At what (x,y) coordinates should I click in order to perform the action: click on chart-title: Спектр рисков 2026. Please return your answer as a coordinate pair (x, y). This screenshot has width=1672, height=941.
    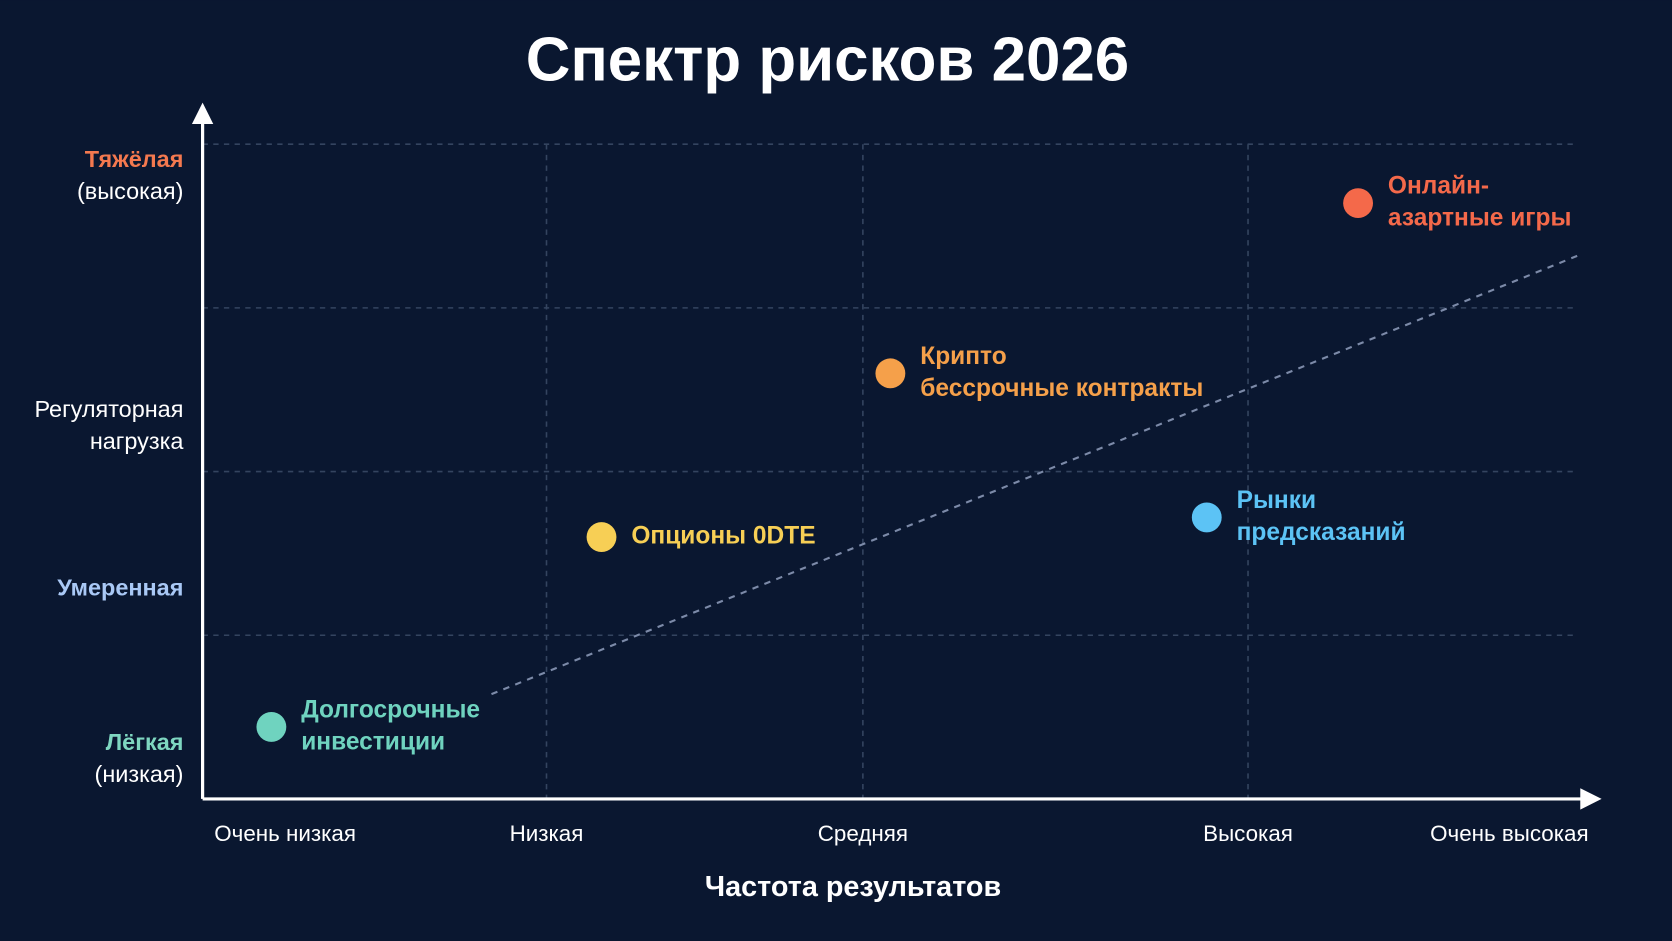
    Looking at the image, I should click on (827, 60).